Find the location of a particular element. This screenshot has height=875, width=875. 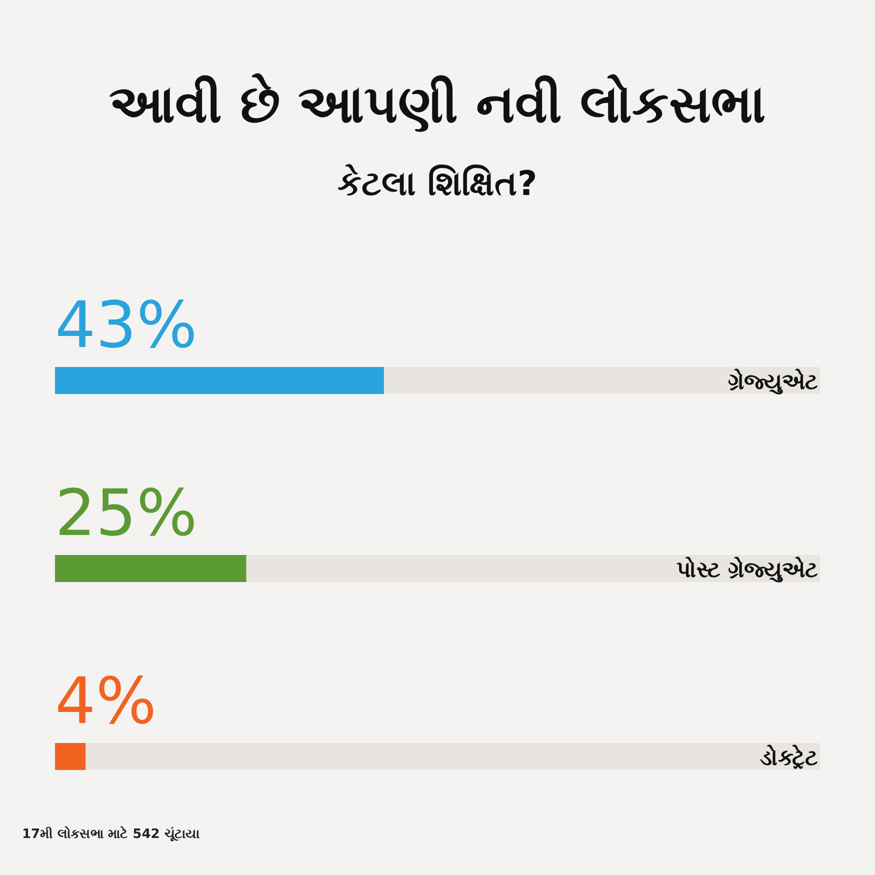

chart-subtitle: કેટલા શિક્ષિત? is located at coordinates (438, 183).